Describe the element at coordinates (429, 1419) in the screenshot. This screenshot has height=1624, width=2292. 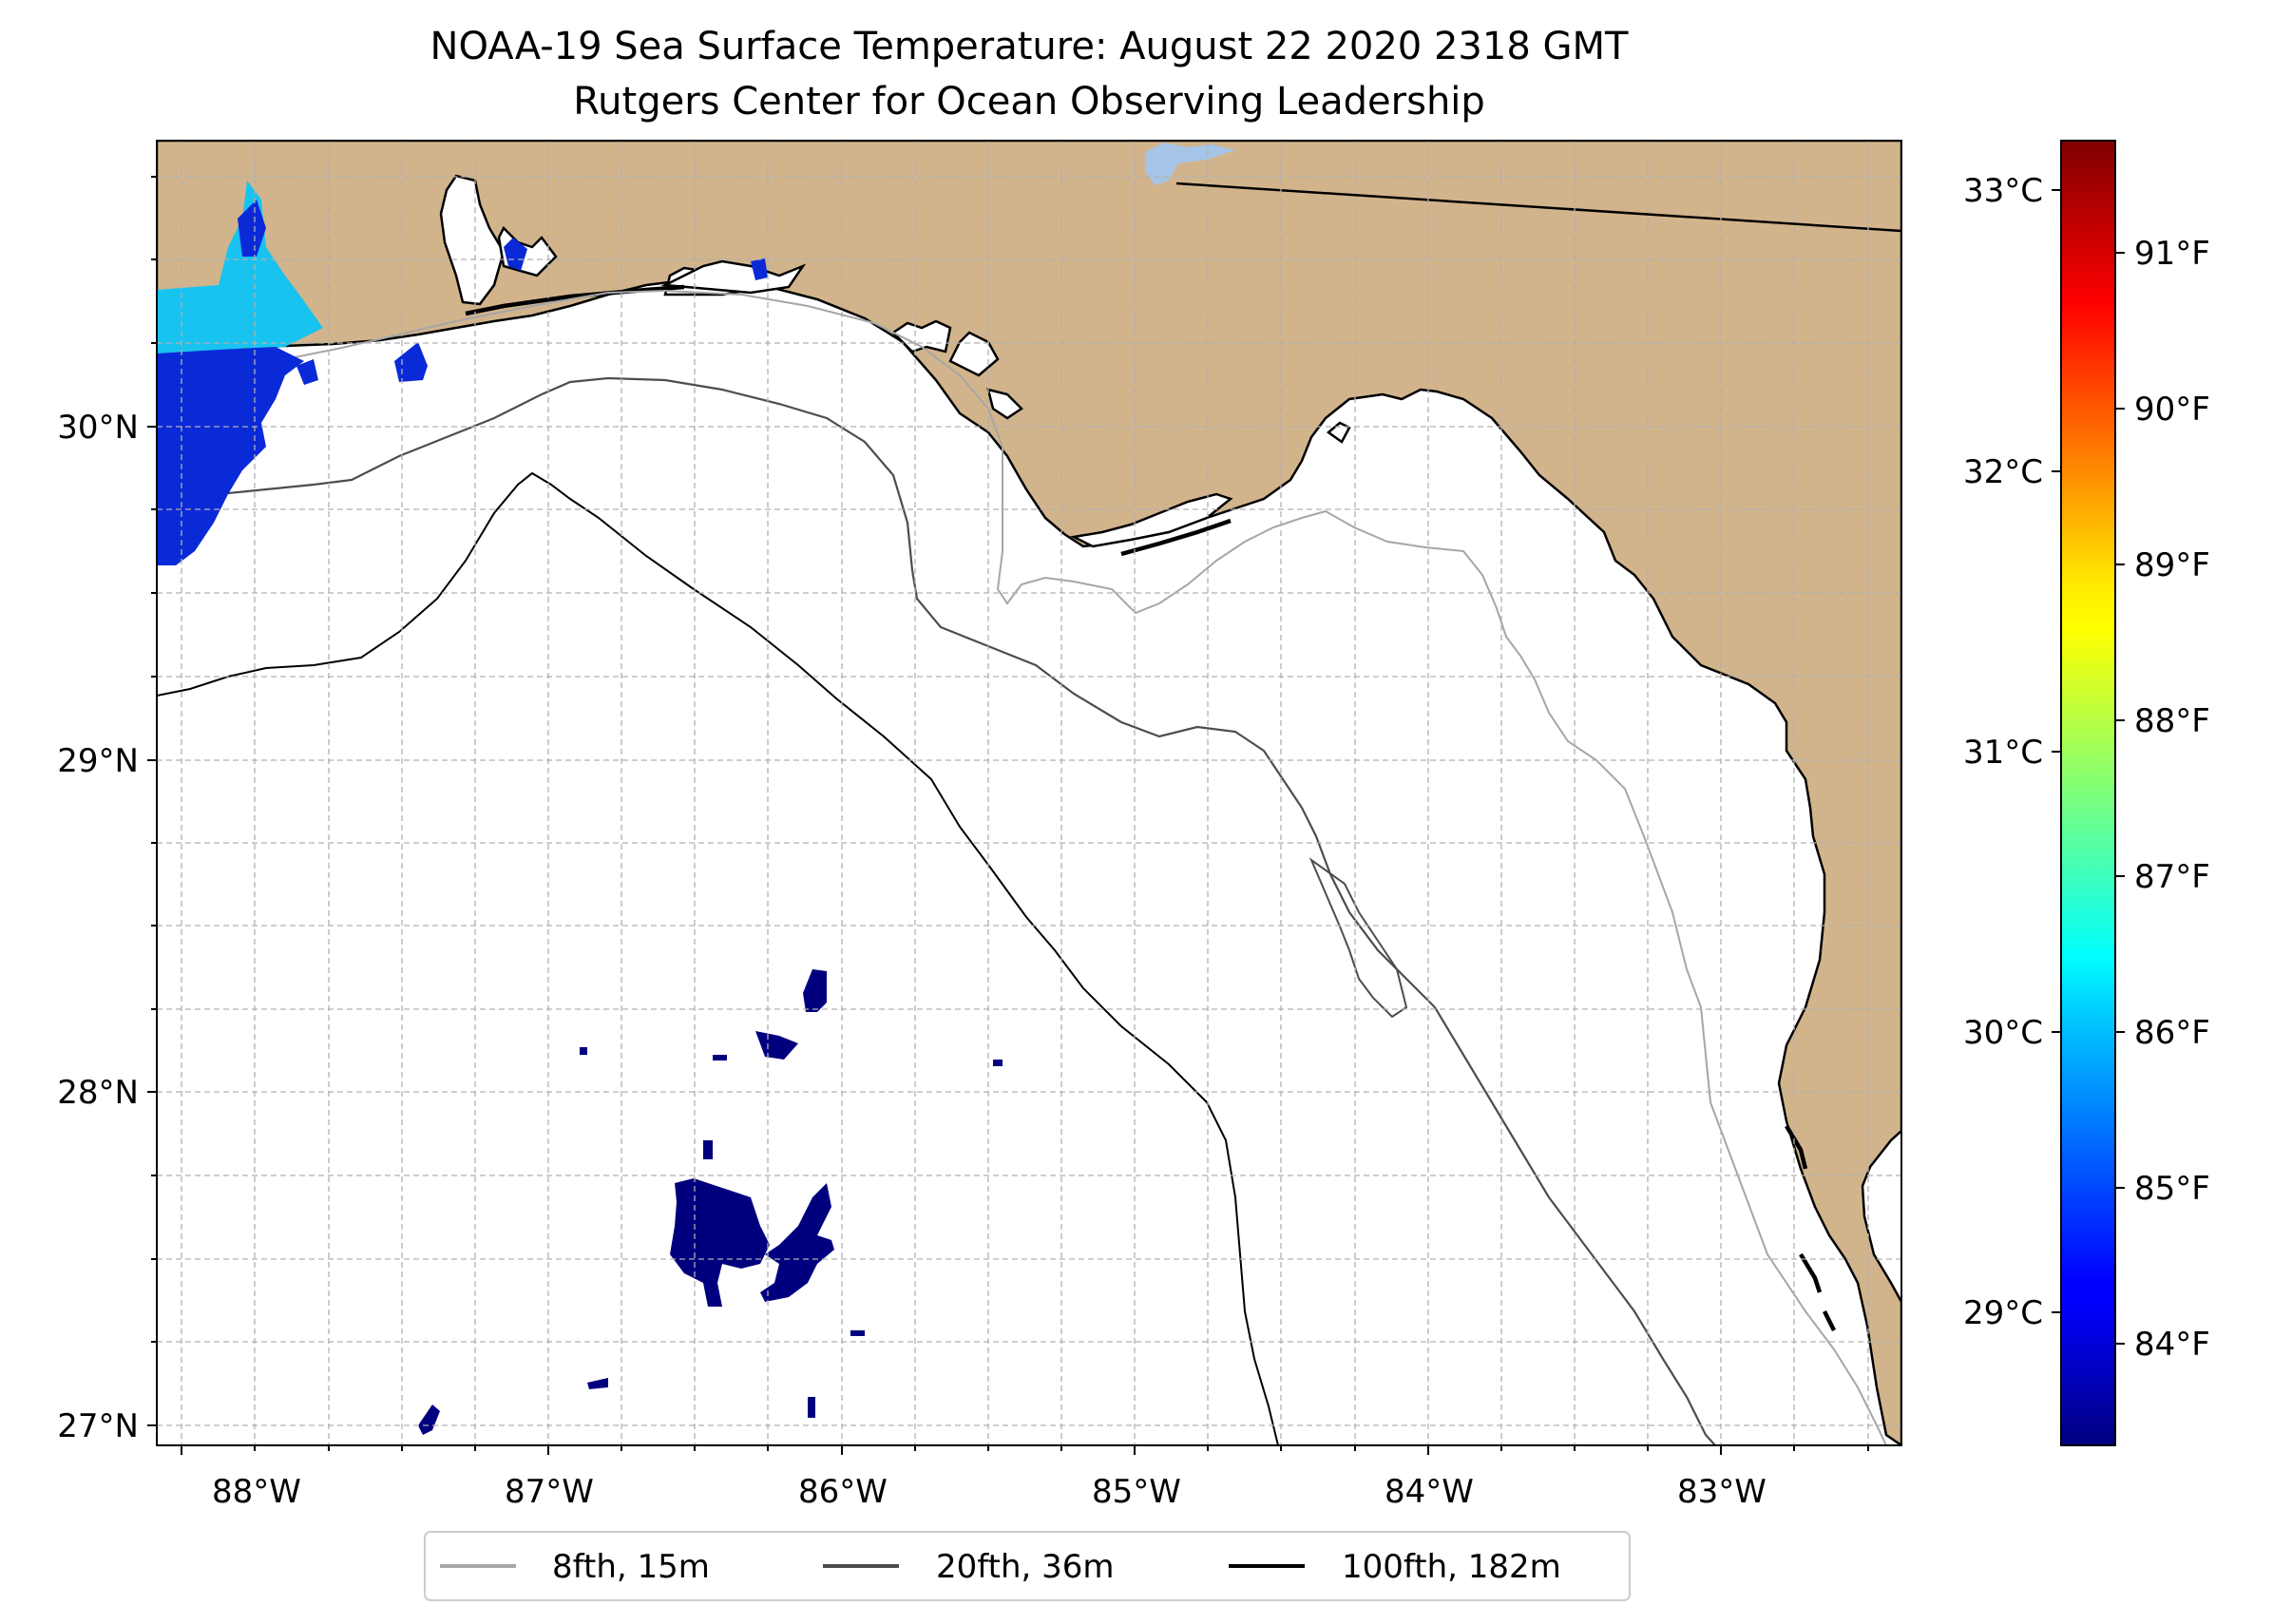
I see `sst-patch-south-edge` at that location.